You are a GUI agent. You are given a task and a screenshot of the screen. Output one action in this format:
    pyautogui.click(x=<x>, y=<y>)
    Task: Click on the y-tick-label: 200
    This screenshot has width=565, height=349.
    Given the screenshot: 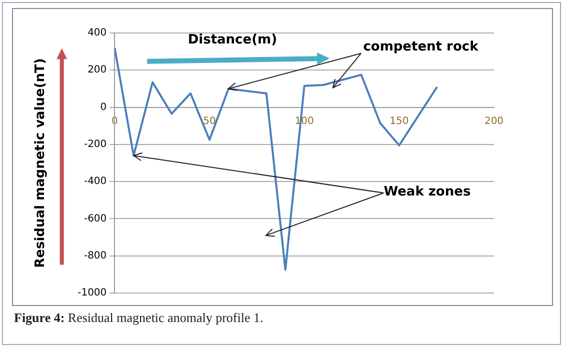 What is the action you would take?
    pyautogui.click(x=97, y=70)
    